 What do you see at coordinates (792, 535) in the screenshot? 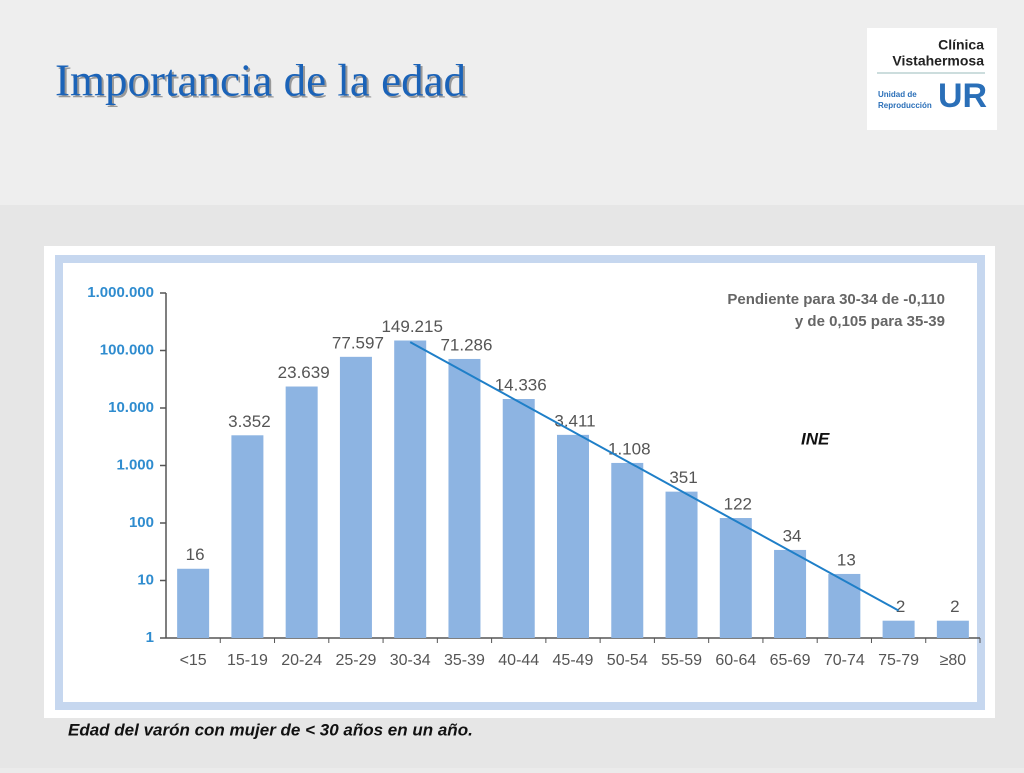
I see `value-label: 34` at bounding box center [792, 535].